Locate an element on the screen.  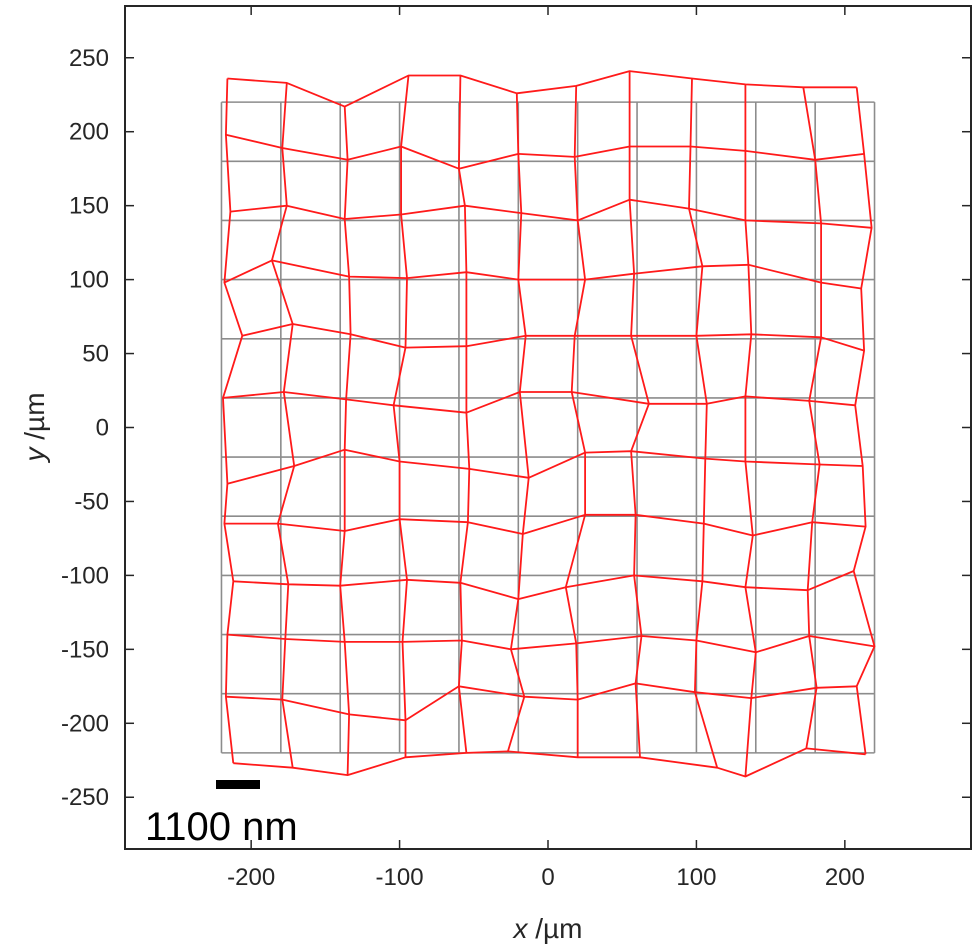
y-tick-label: 50 is located at coordinates (95, 354).